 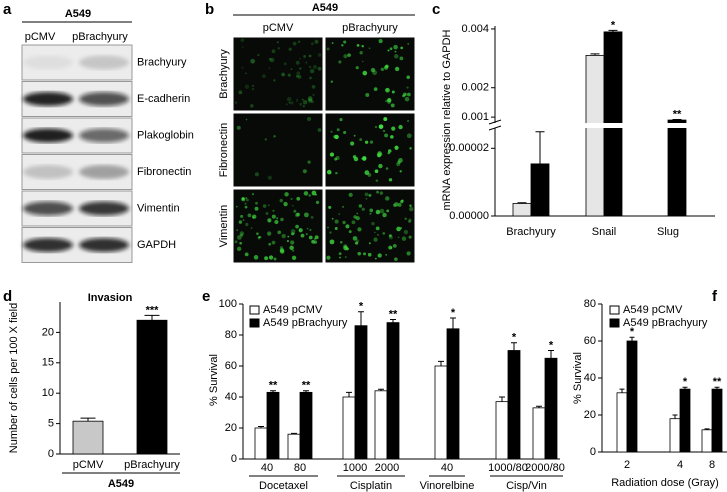 I want to click on x-axis-label: Radiation dose (Gray), so click(x=665, y=483).